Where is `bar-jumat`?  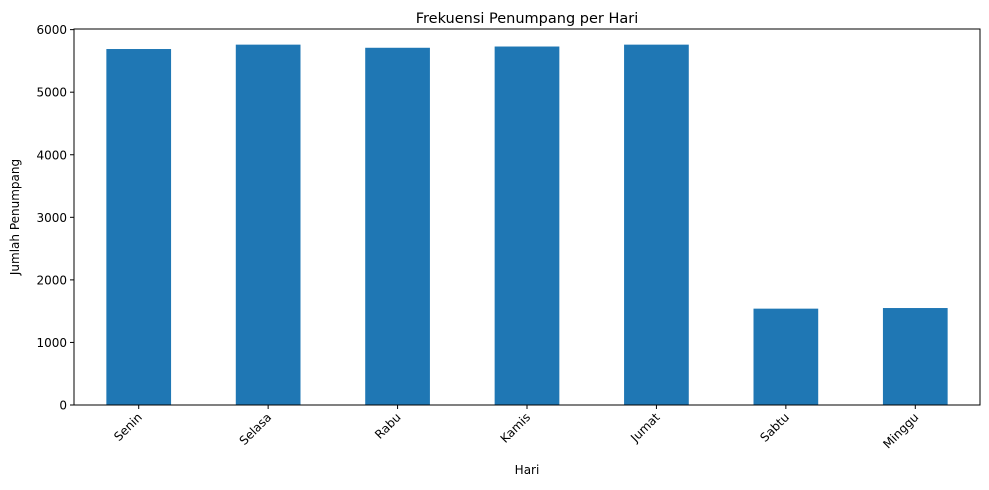
bar-jumat is located at coordinates (656, 224).